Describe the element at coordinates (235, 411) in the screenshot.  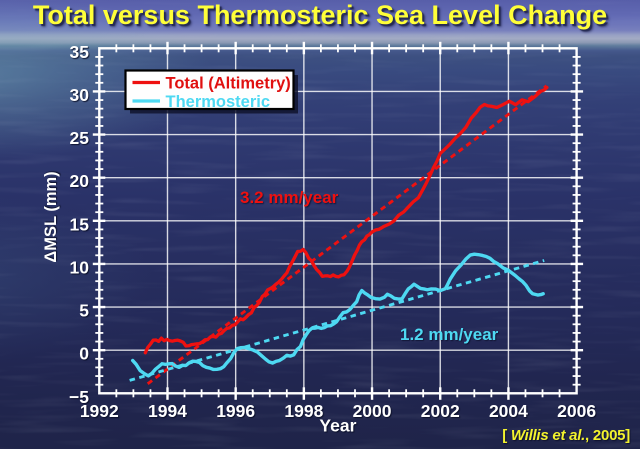
I see `svg-text: 1996` at that location.